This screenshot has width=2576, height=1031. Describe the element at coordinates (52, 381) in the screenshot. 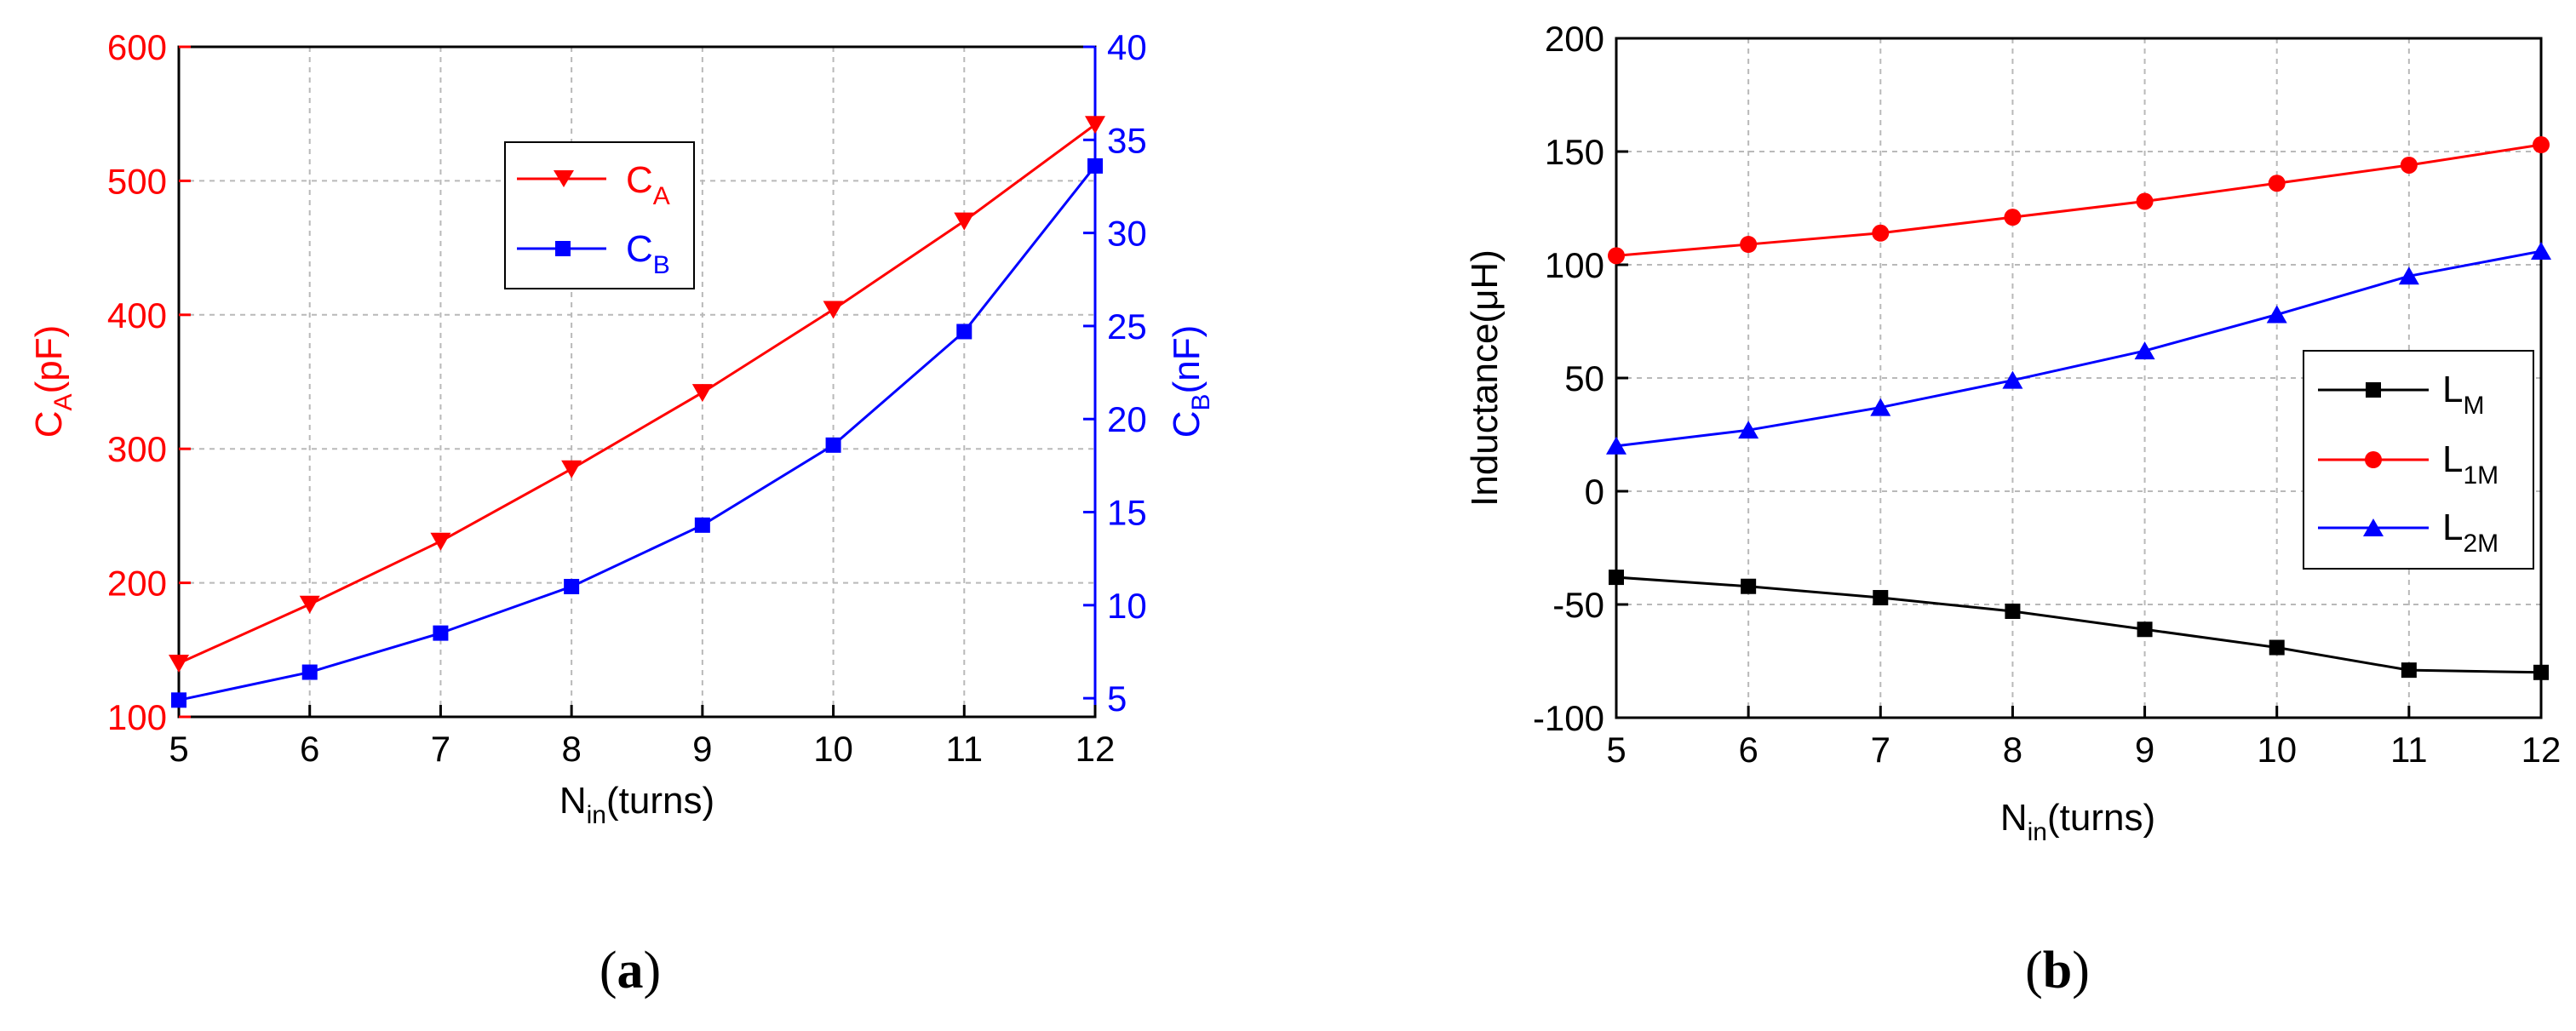

I see `panel-a-left-axis-title: CA(pF)` at that location.